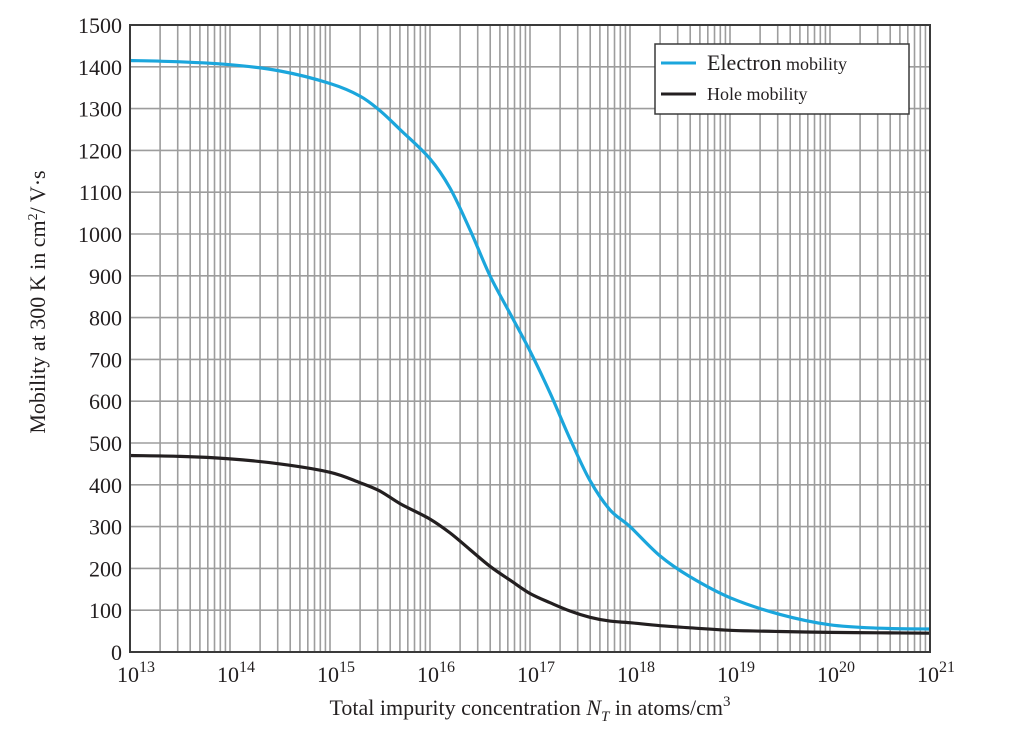  I want to click on x-tick-label: 1019, so click(736, 673).